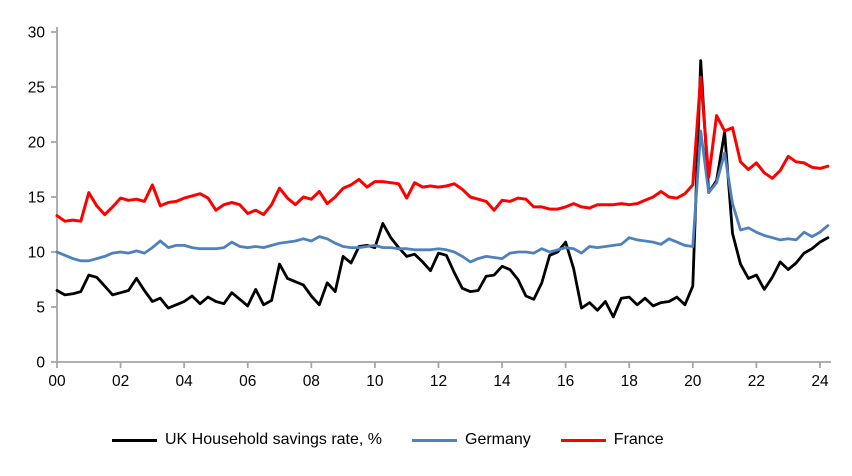 The width and height of the screenshot is (852, 476). I want to click on svg-text: 22, so click(756, 381).